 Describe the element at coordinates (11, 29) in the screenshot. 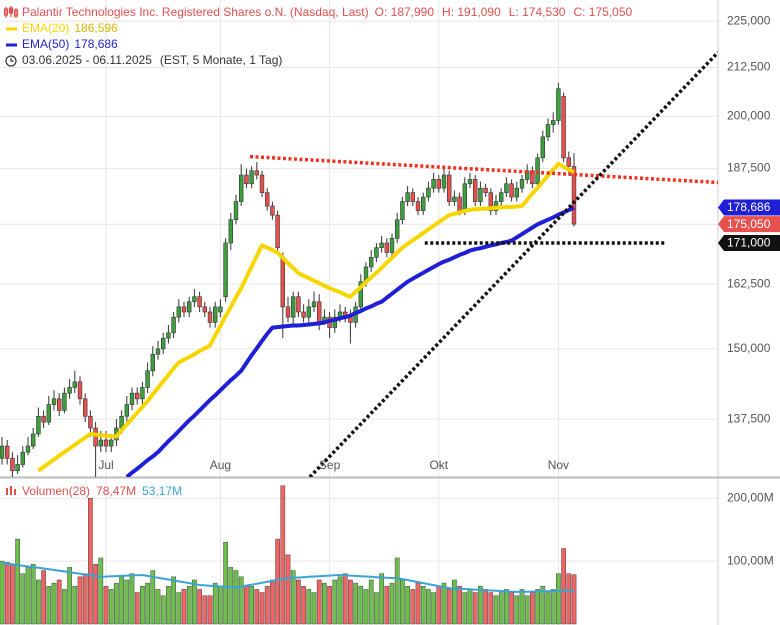

I see `legend-swatch` at that location.